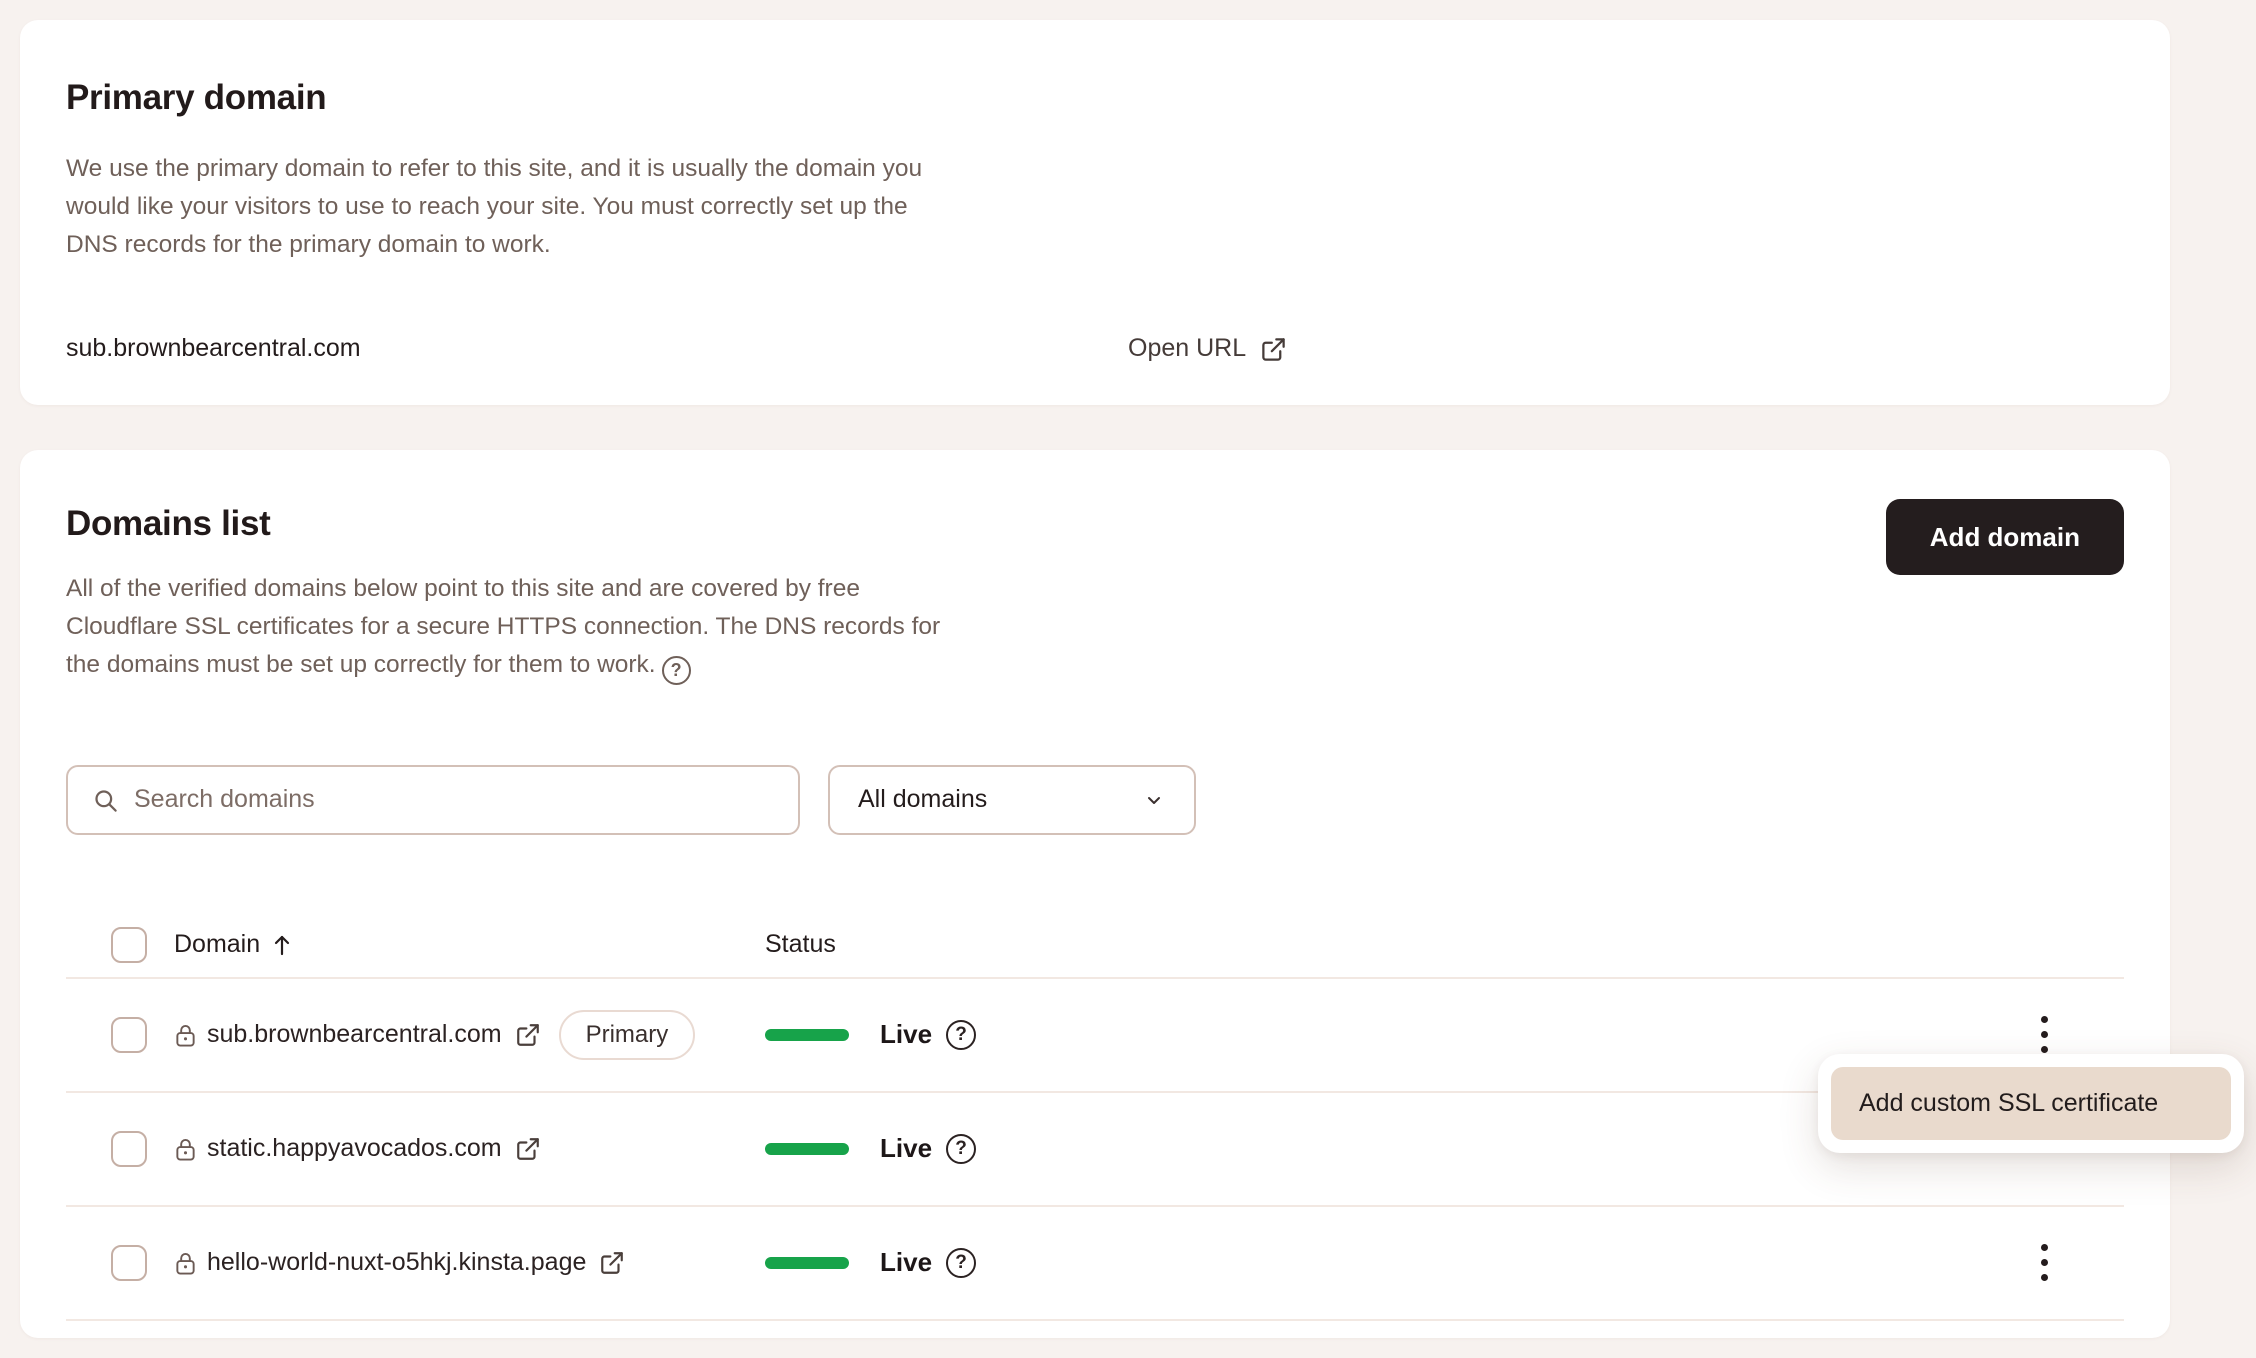  What do you see at coordinates (1012, 799) in the screenshot?
I see `domains-filter-select: All domains` at bounding box center [1012, 799].